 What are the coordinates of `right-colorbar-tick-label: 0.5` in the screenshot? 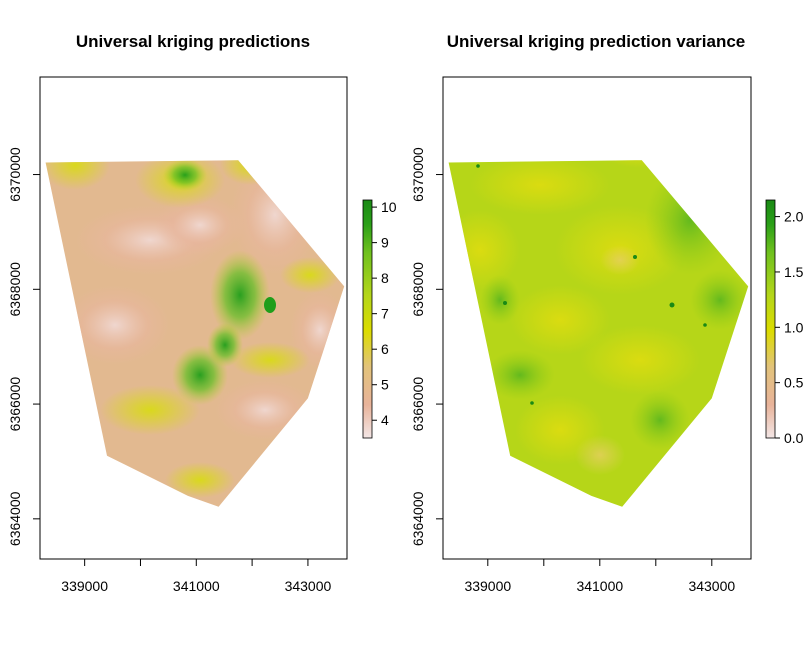 It's located at (794, 383).